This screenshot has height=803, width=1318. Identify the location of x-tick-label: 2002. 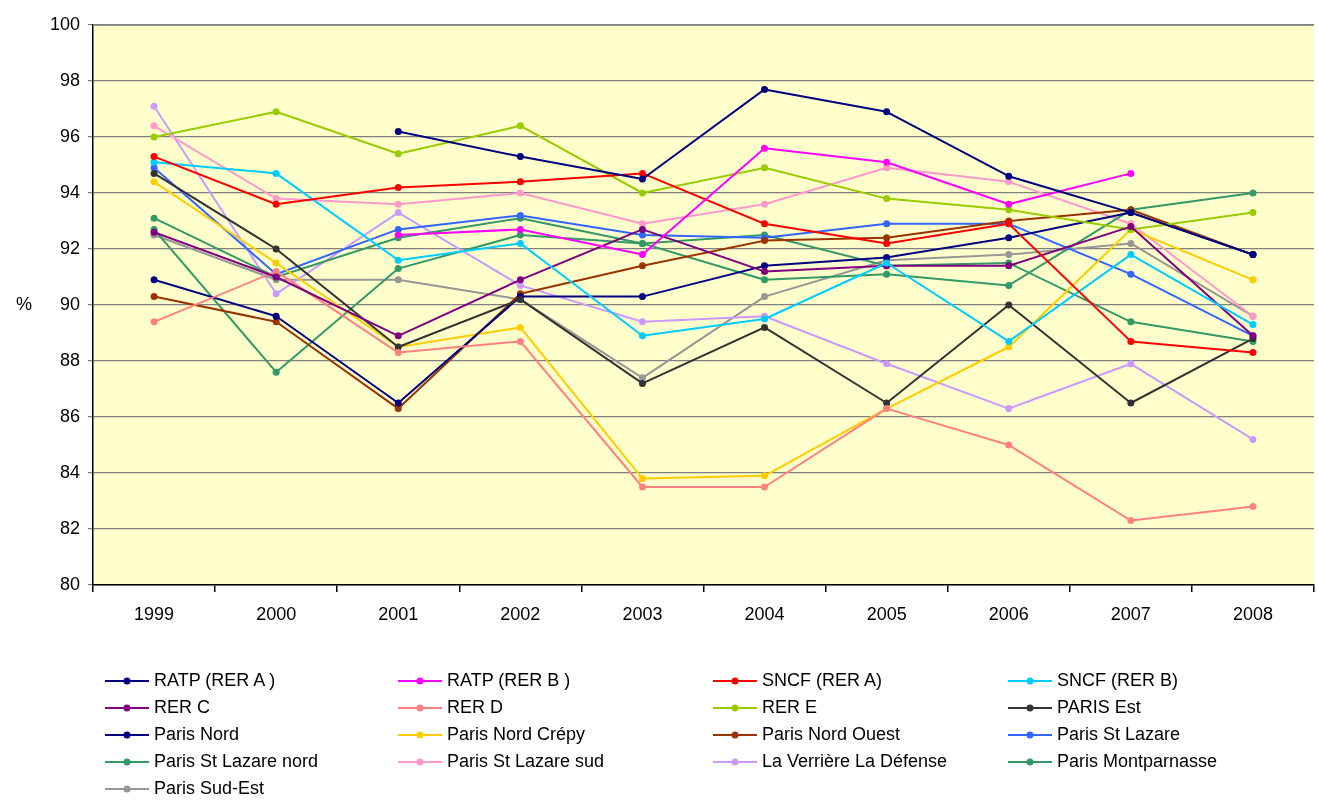
(520, 613).